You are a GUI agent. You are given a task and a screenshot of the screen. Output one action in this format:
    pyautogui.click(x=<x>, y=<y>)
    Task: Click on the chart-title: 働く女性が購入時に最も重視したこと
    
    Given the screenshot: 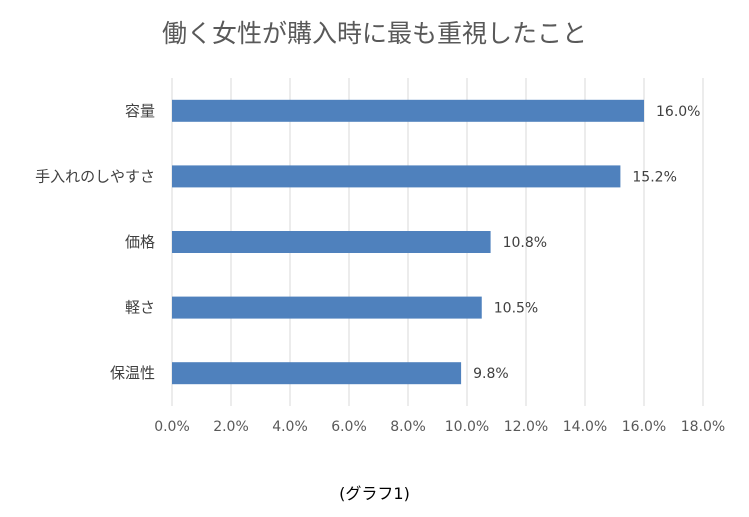 What is the action you would take?
    pyautogui.click(x=374, y=33)
    